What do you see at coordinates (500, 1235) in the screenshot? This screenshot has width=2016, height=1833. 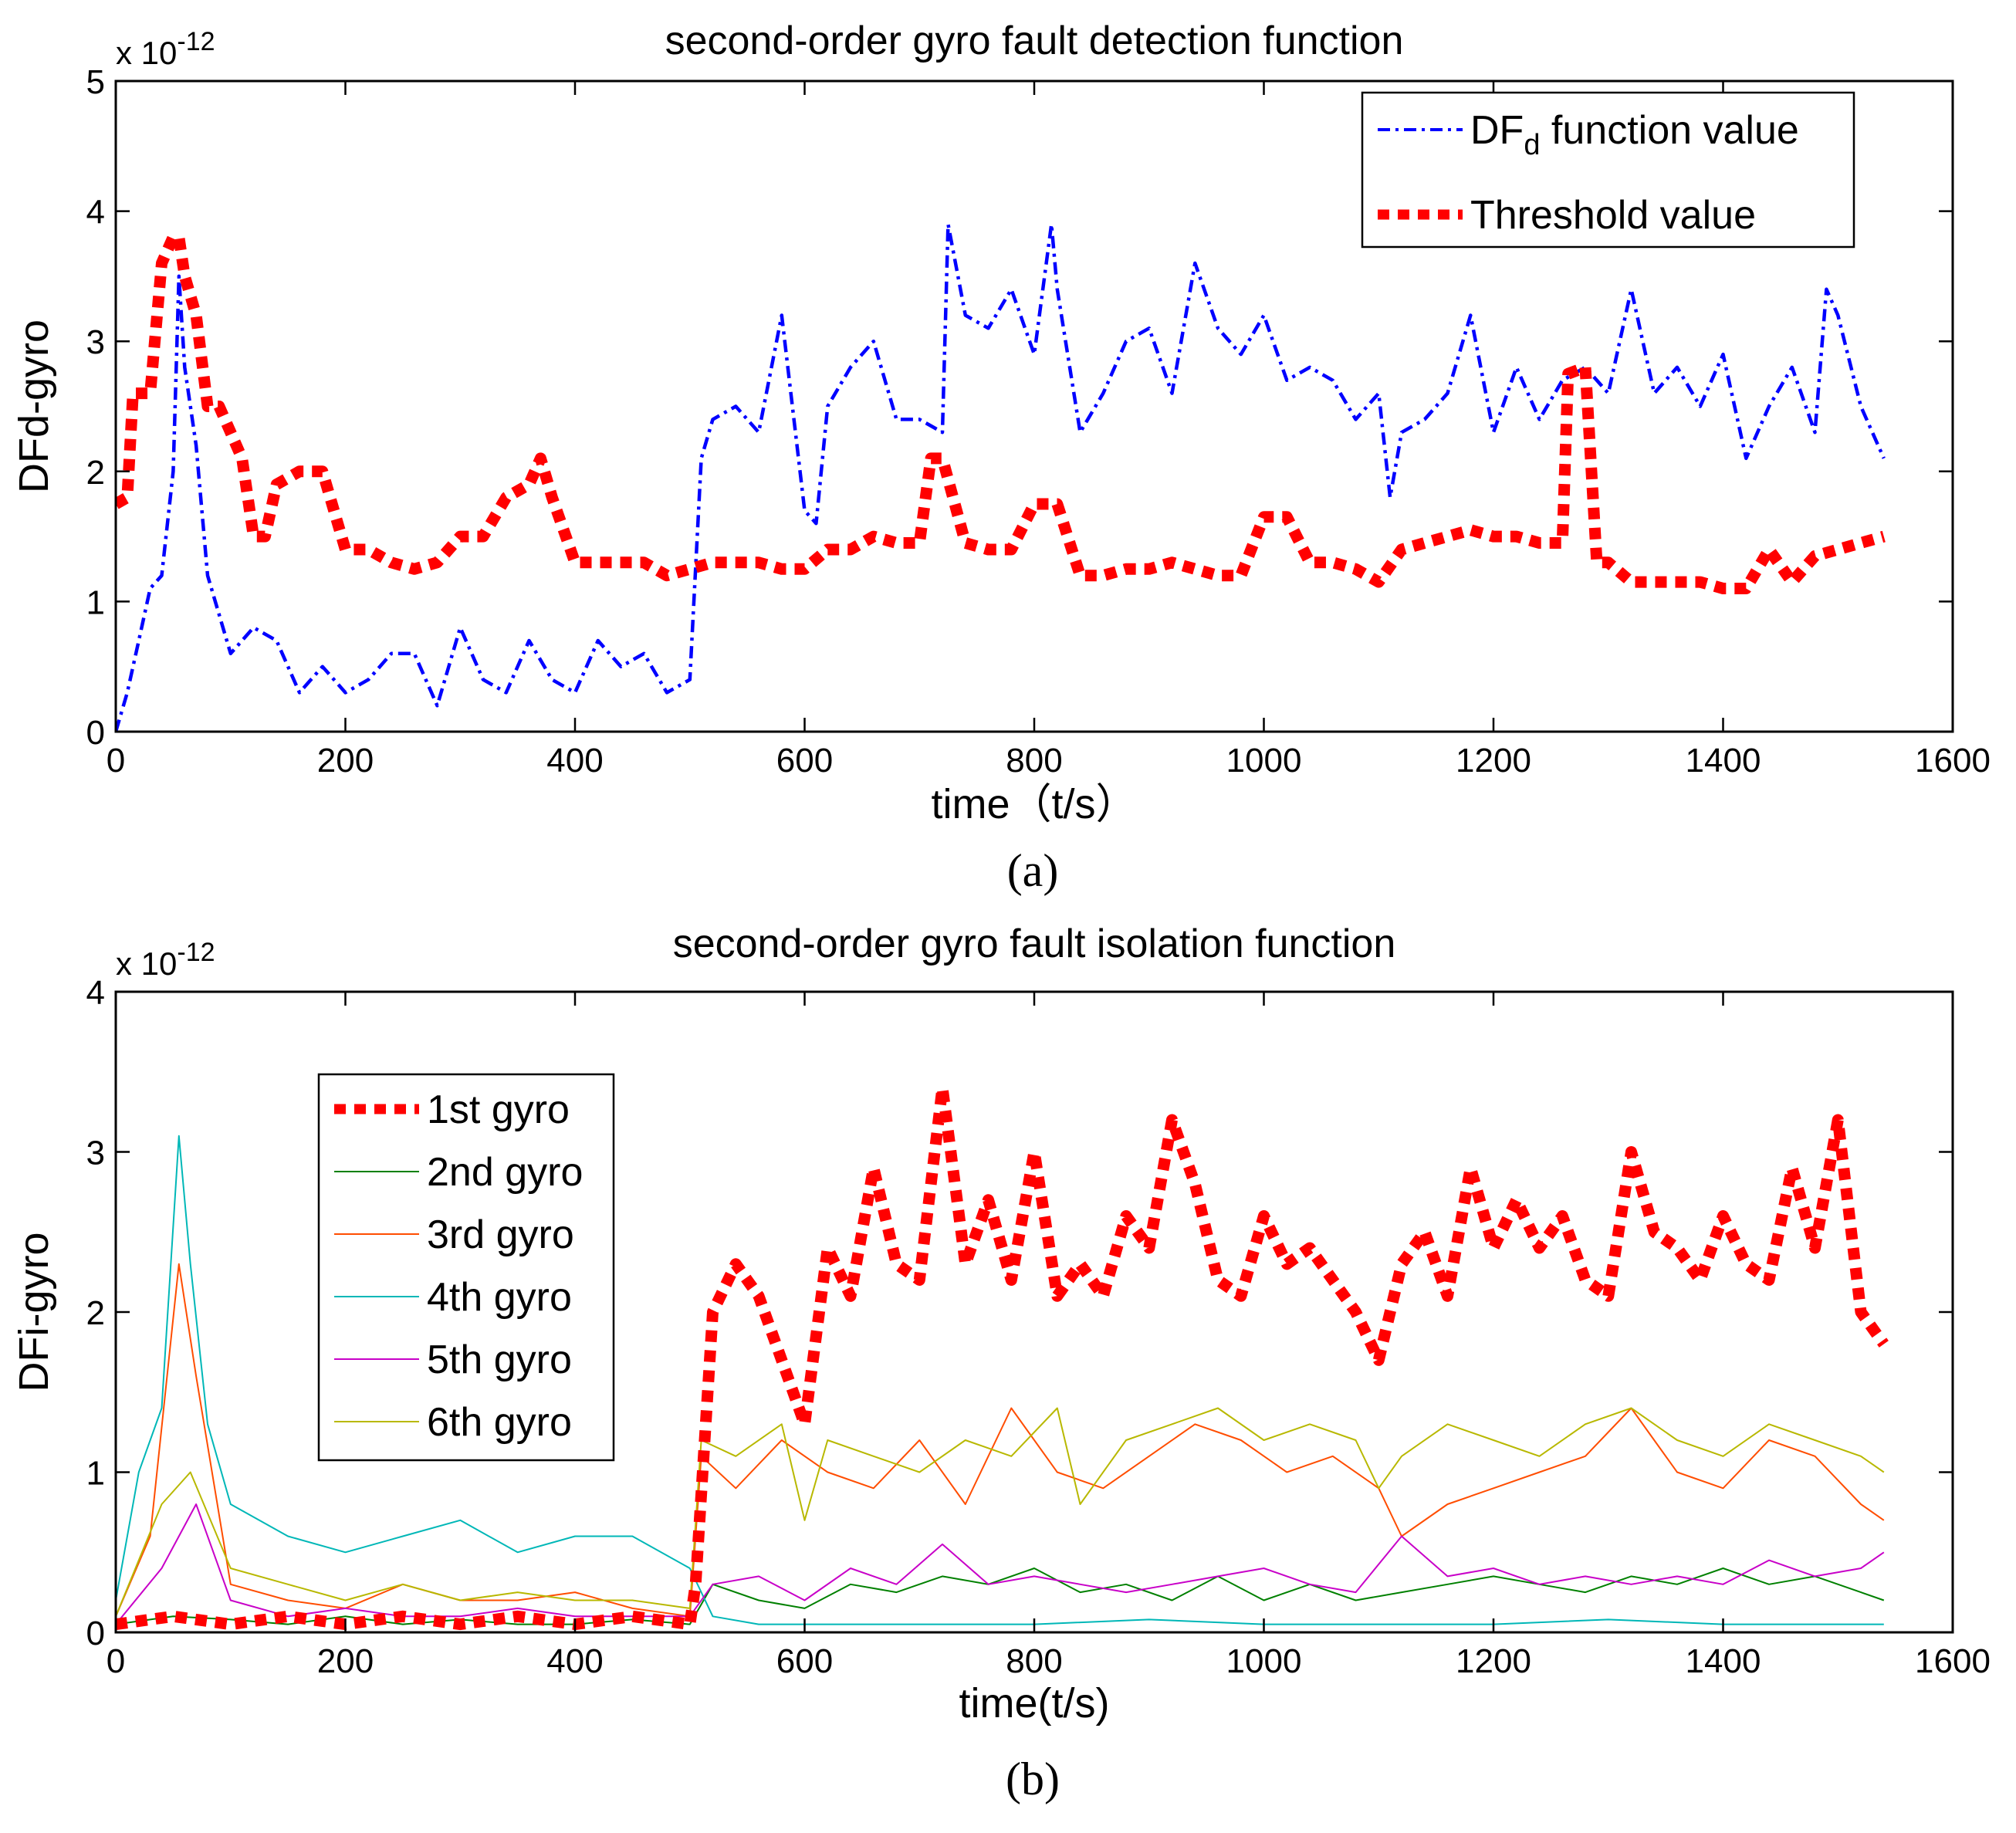 I see `legend-label: 3rd gyro` at bounding box center [500, 1235].